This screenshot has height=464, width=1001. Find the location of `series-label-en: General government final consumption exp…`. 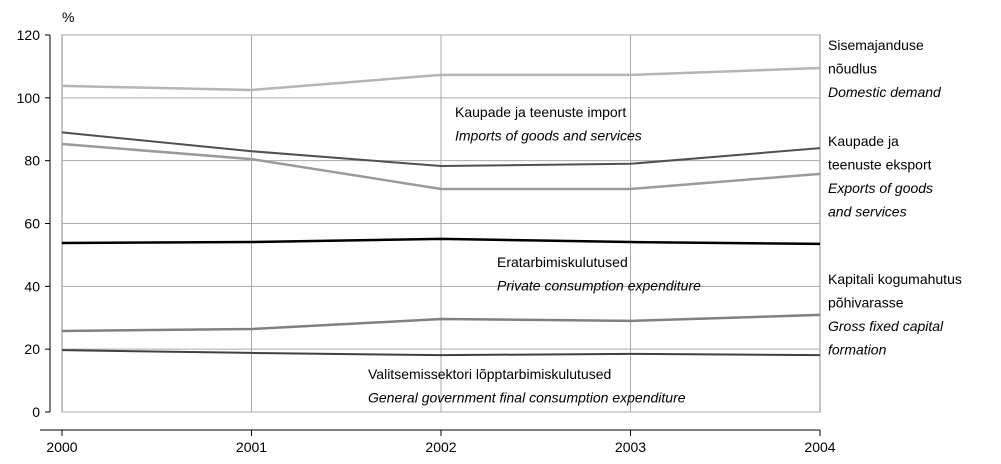

series-label-en: General government final consumption exp… is located at coordinates (527, 398).